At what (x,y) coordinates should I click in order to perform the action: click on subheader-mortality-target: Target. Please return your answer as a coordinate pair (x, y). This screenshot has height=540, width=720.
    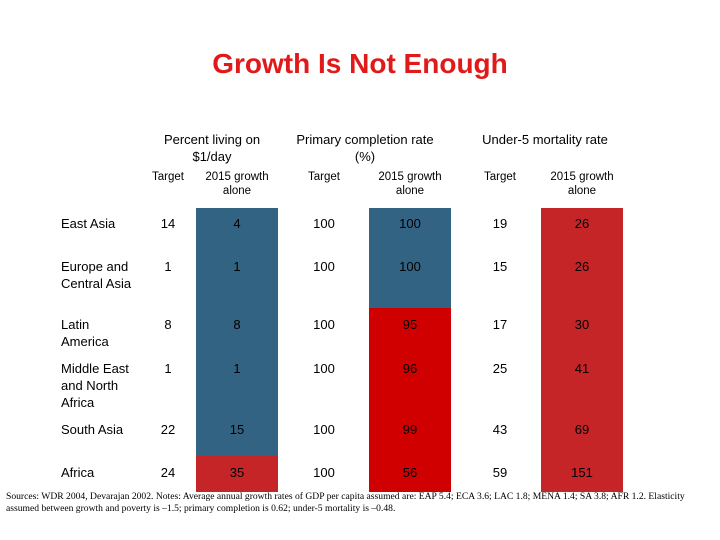
    Looking at the image, I should click on (500, 177).